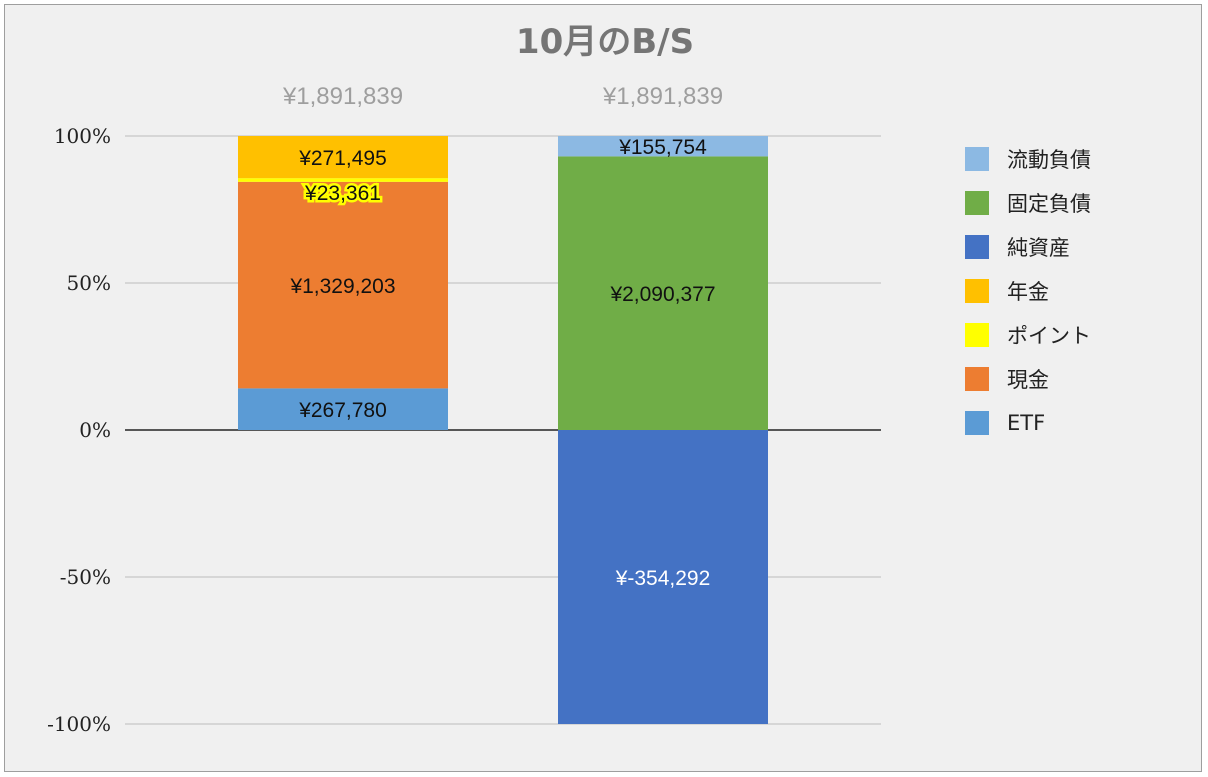 The height and width of the screenshot is (777, 1208). I want to click on chart-title: 10月のB/S, so click(605, 42).